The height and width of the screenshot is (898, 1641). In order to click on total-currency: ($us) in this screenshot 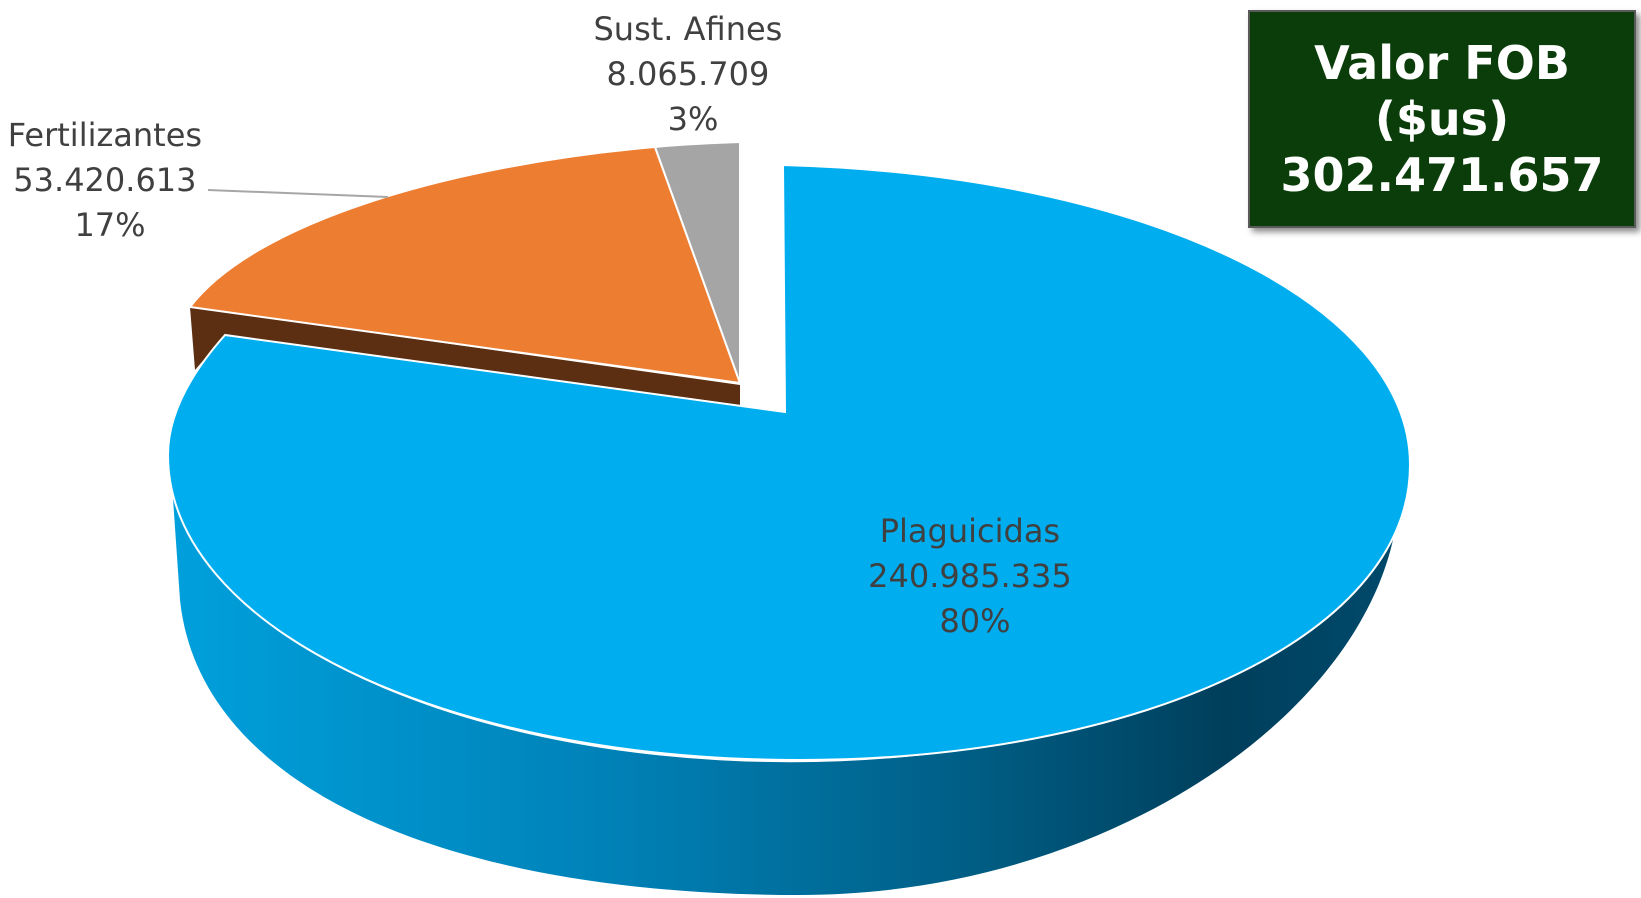, I will do `click(1442, 119)`.